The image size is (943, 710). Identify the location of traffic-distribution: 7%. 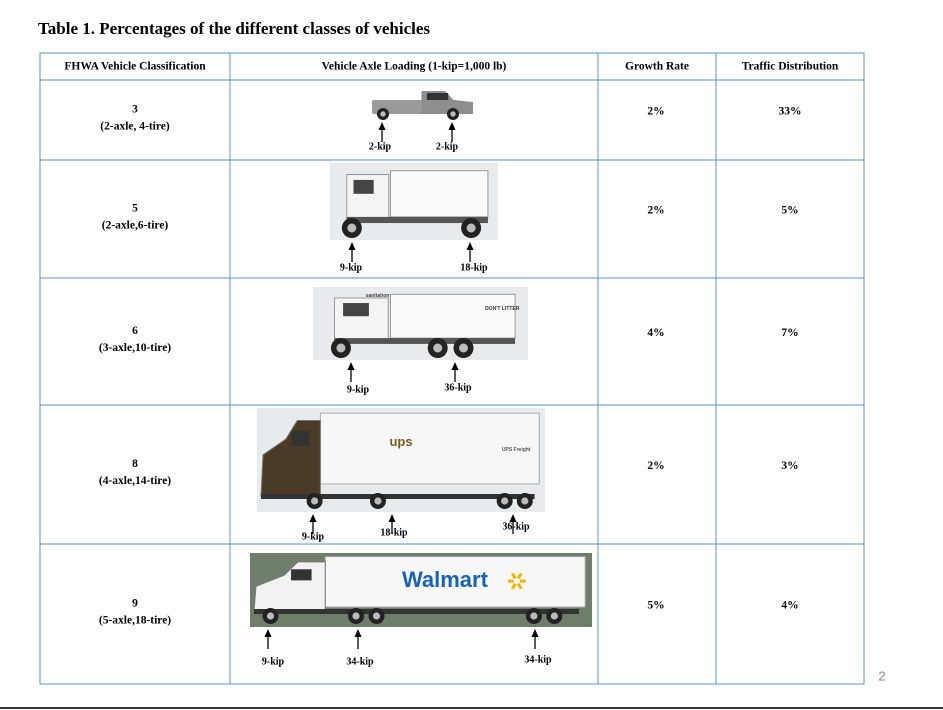
(789, 333).